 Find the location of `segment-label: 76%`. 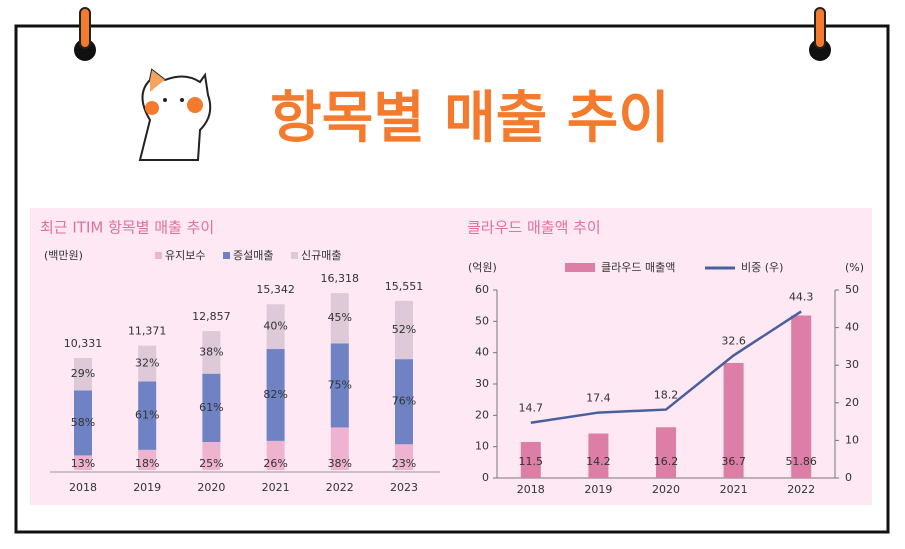

segment-label: 76% is located at coordinates (404, 401).